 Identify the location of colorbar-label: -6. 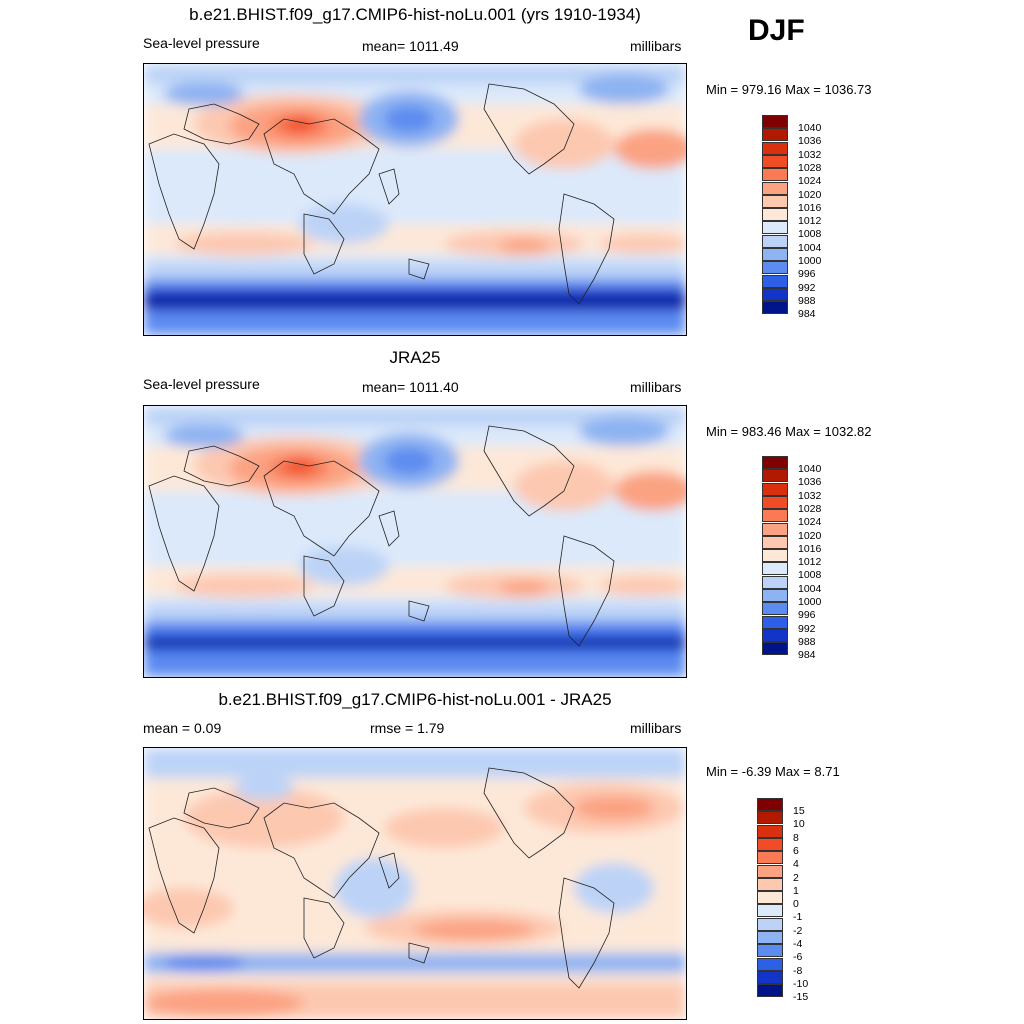
(798, 957).